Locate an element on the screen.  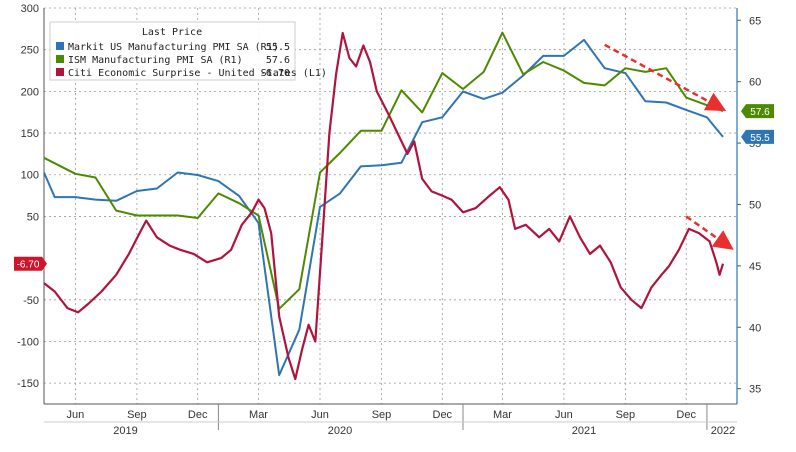
left-tick-label: -50 is located at coordinates (31, 301).